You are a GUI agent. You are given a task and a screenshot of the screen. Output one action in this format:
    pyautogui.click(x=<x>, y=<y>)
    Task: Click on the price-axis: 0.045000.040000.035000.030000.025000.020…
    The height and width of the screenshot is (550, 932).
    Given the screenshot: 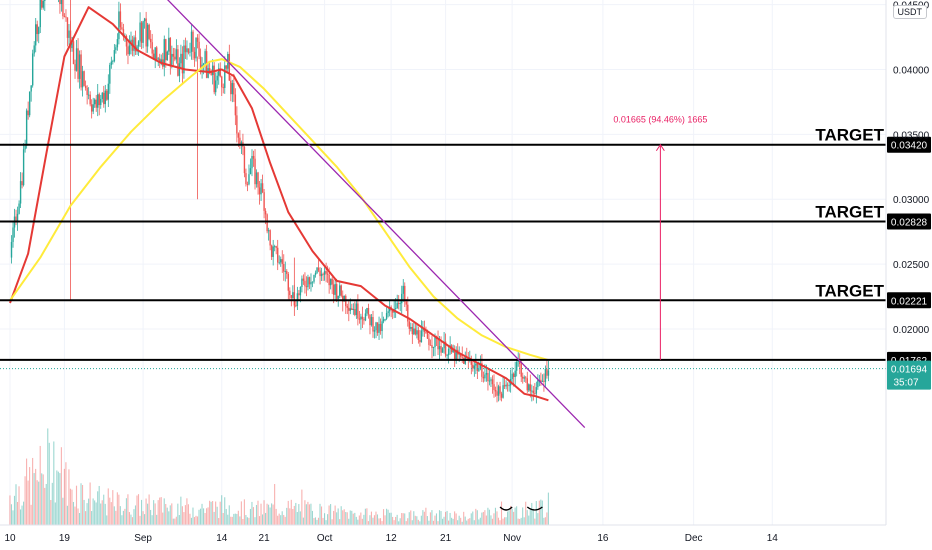 What is the action you would take?
    pyautogui.click(x=907, y=262)
    